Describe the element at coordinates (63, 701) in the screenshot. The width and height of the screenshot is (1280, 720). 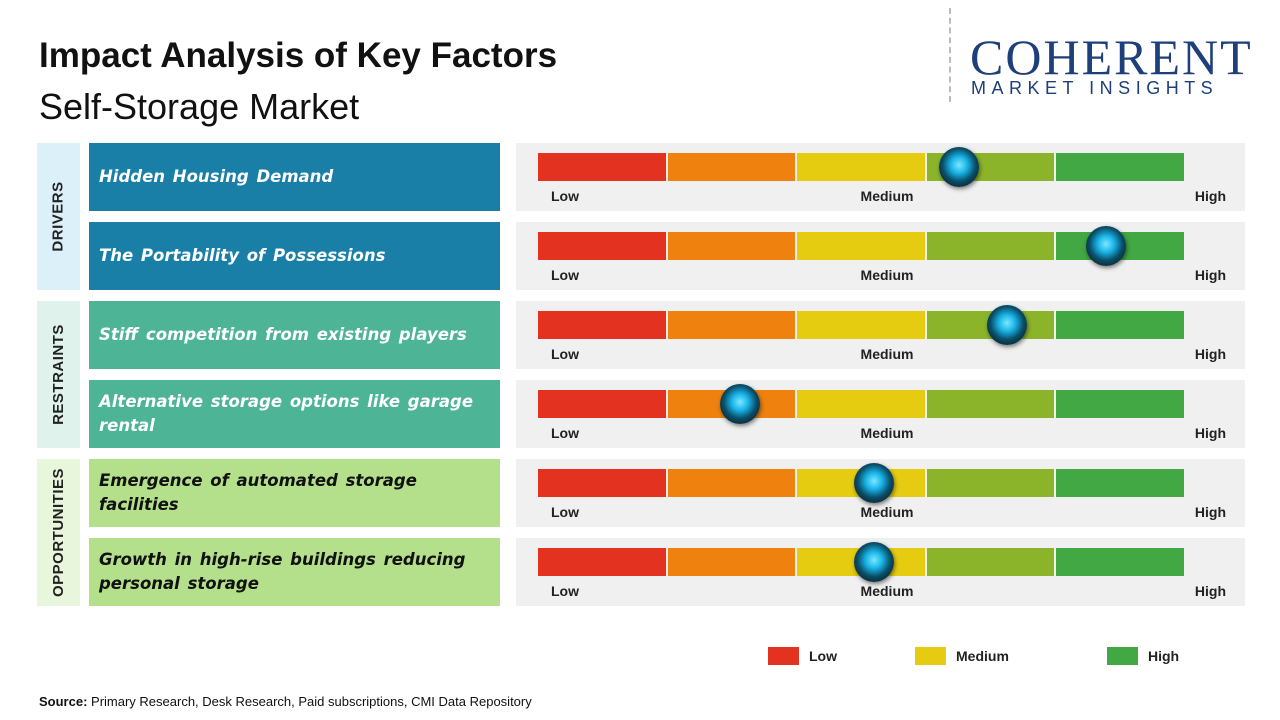
I see `source-label: Source:` at that location.